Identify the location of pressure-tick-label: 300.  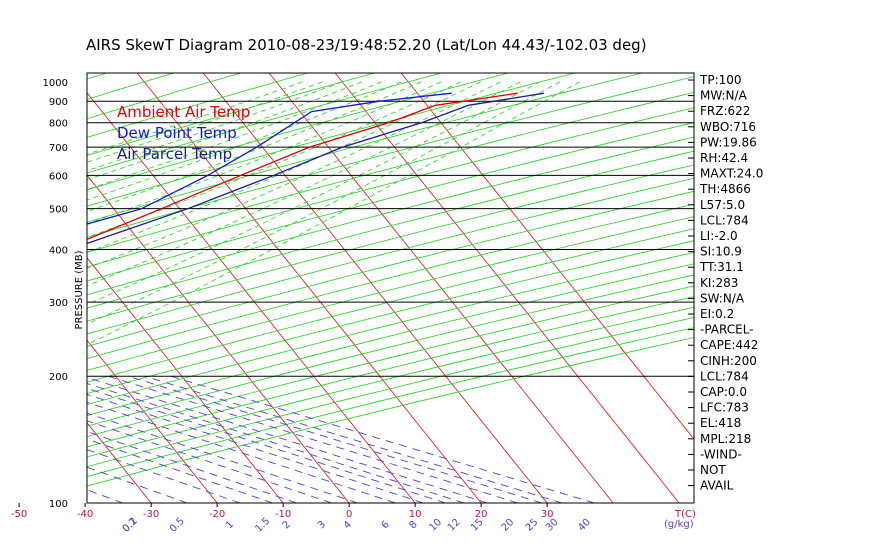
(58, 303).